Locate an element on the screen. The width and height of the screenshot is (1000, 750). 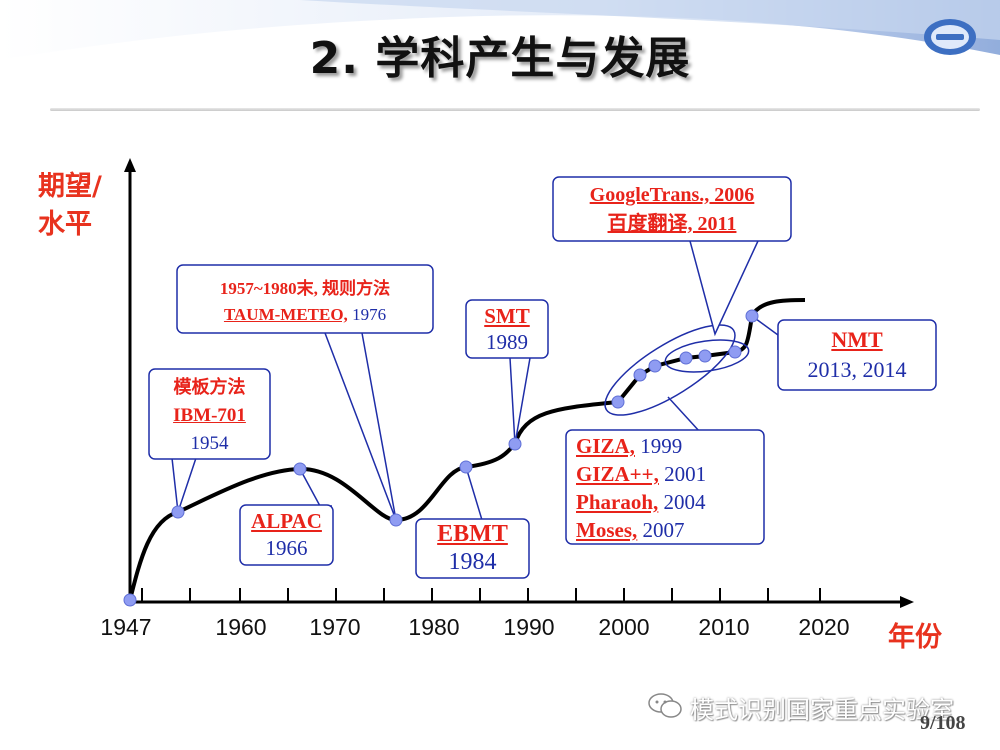
pharaoh-label: Pharaoh, is located at coordinates (617, 502).